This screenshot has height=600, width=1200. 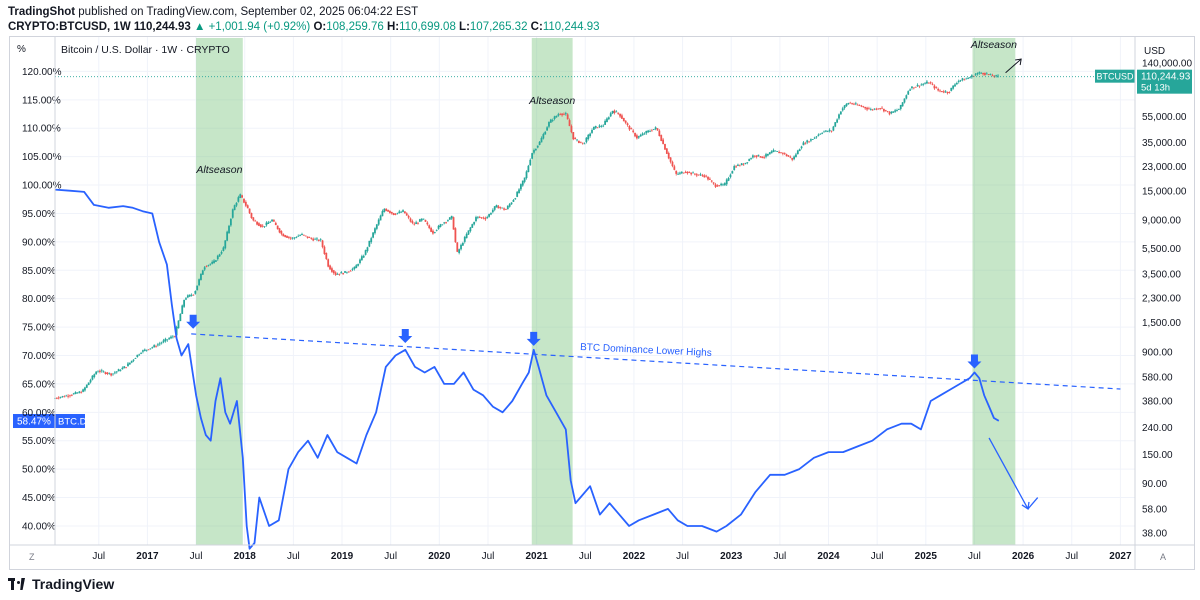 I want to click on left-tick-label: 70.00%, so click(x=39, y=356).